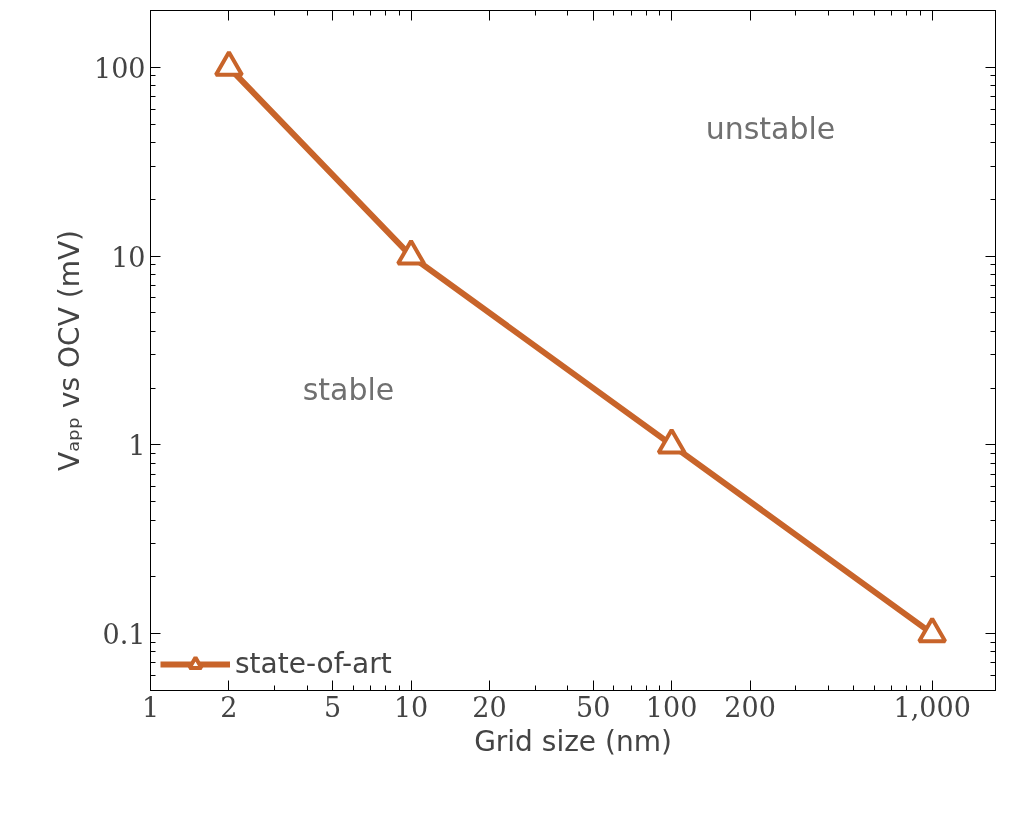 Image resolution: width=1015 pixels, height=837 pixels. What do you see at coordinates (671, 707) in the screenshot?
I see `x-tick-label: 100` at bounding box center [671, 707].